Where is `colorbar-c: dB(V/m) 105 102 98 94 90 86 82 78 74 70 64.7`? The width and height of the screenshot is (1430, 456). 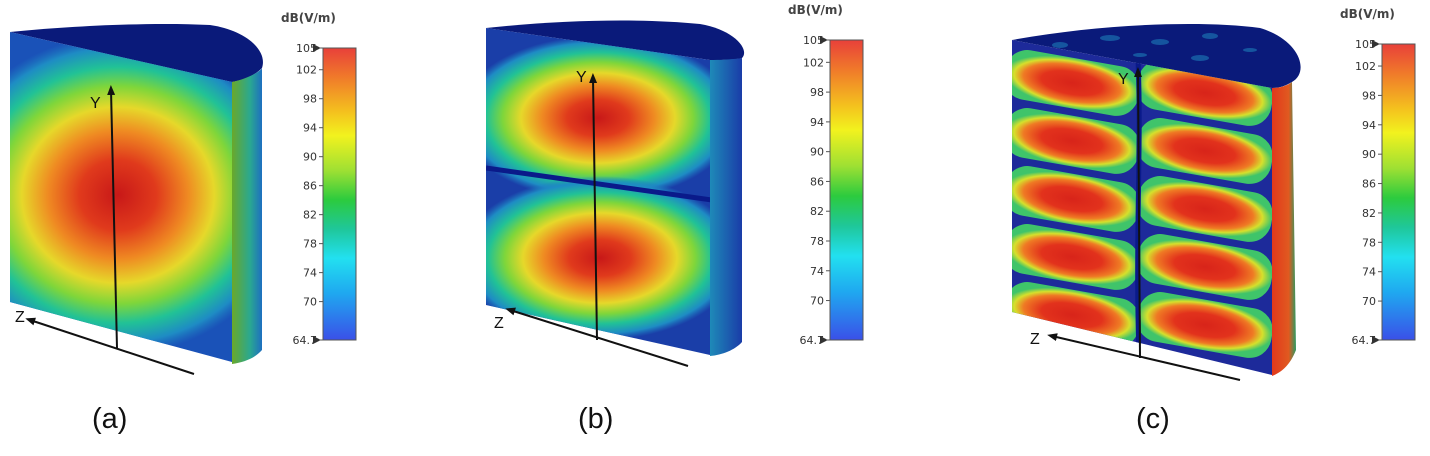 colorbar-c: dB(V/m) 105 102 98 94 90 86 82 78 74 70 64.7 is located at coordinates (1378, 177).